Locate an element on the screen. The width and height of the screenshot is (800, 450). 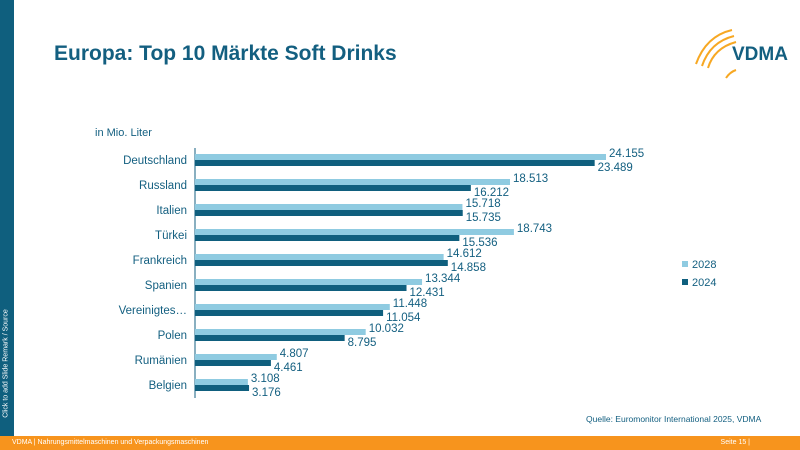
data-label: 11.054 is located at coordinates (403, 318).